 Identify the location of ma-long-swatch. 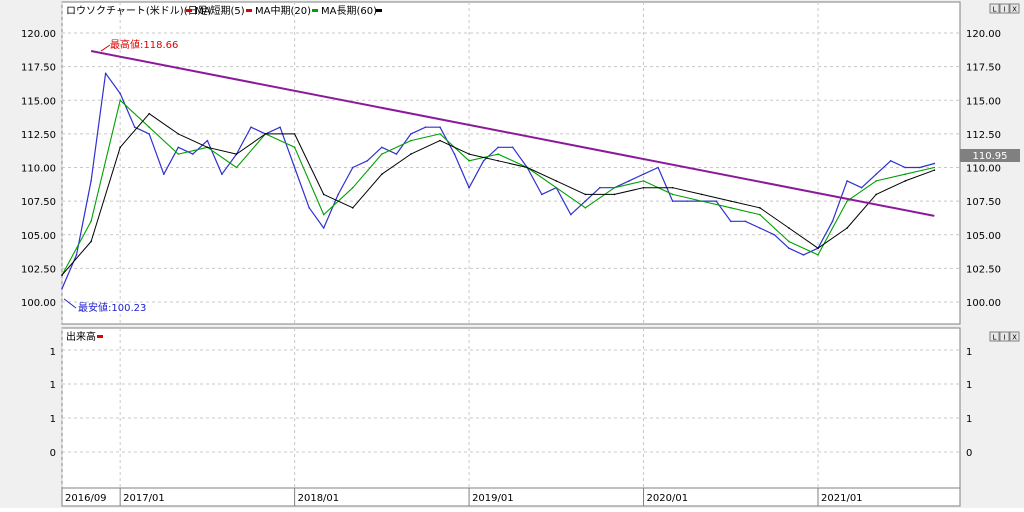
(315, 10).